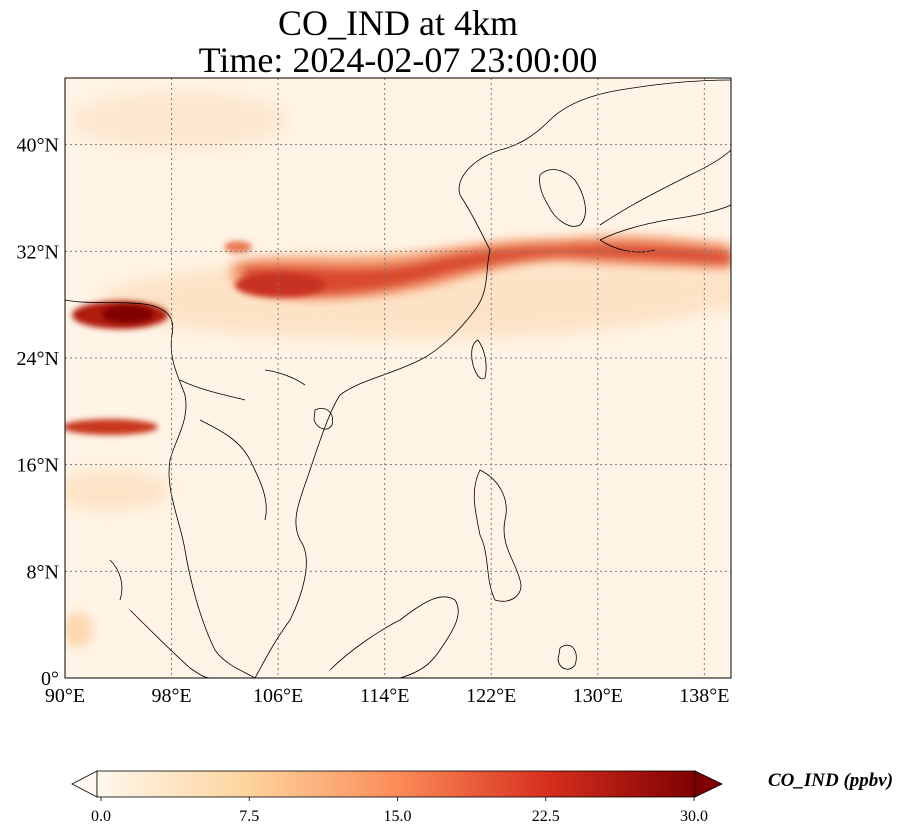 The image size is (915, 836). I want to click on field-low-east, so click(630, 290).